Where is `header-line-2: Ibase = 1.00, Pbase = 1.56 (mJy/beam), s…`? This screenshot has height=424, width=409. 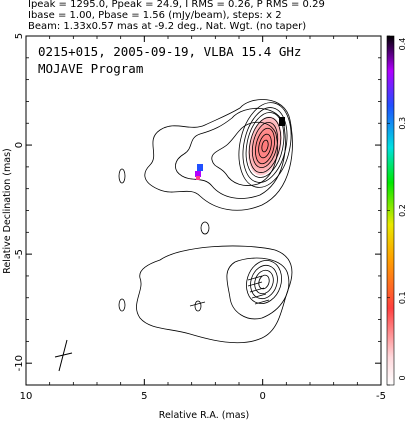 header-line-2: Ibase = 1.00, Pbase = 1.56 (mJy/beam), s… is located at coordinates (155, 15).